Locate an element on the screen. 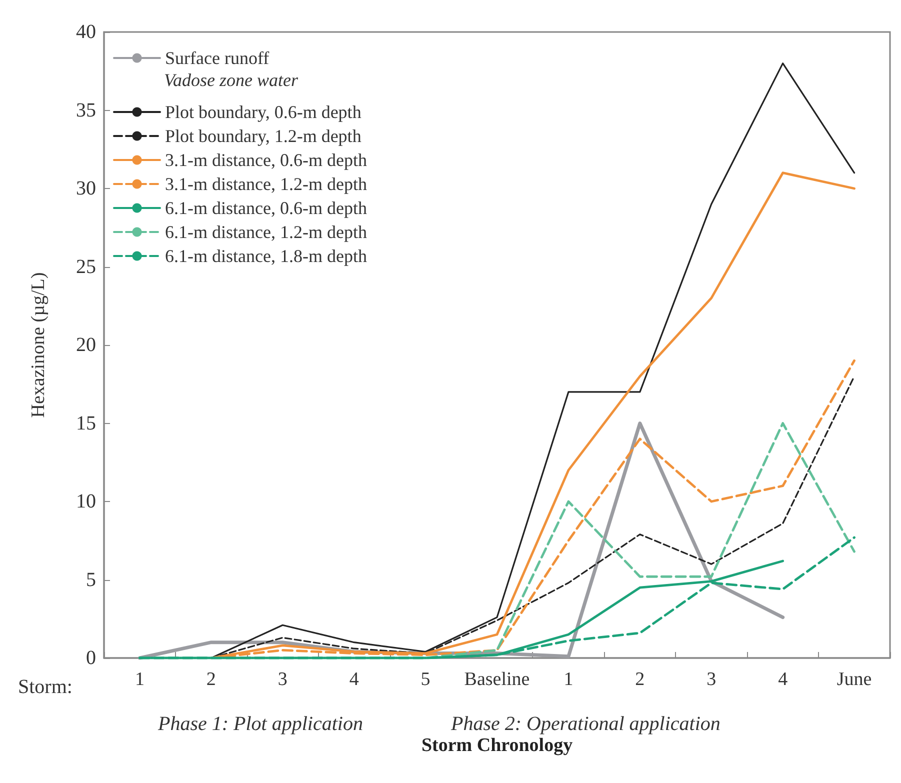 The height and width of the screenshot is (783, 901). text: Phase 1: Plot application is located at coordinates (260, 724).